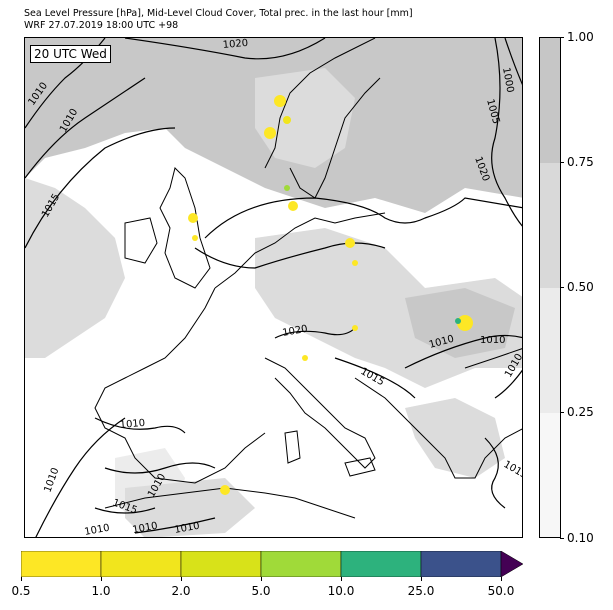 The width and height of the screenshot is (613, 610). Describe the element at coordinates (506, 132) in the screenshot. I see `isobar-1005-east` at that location.